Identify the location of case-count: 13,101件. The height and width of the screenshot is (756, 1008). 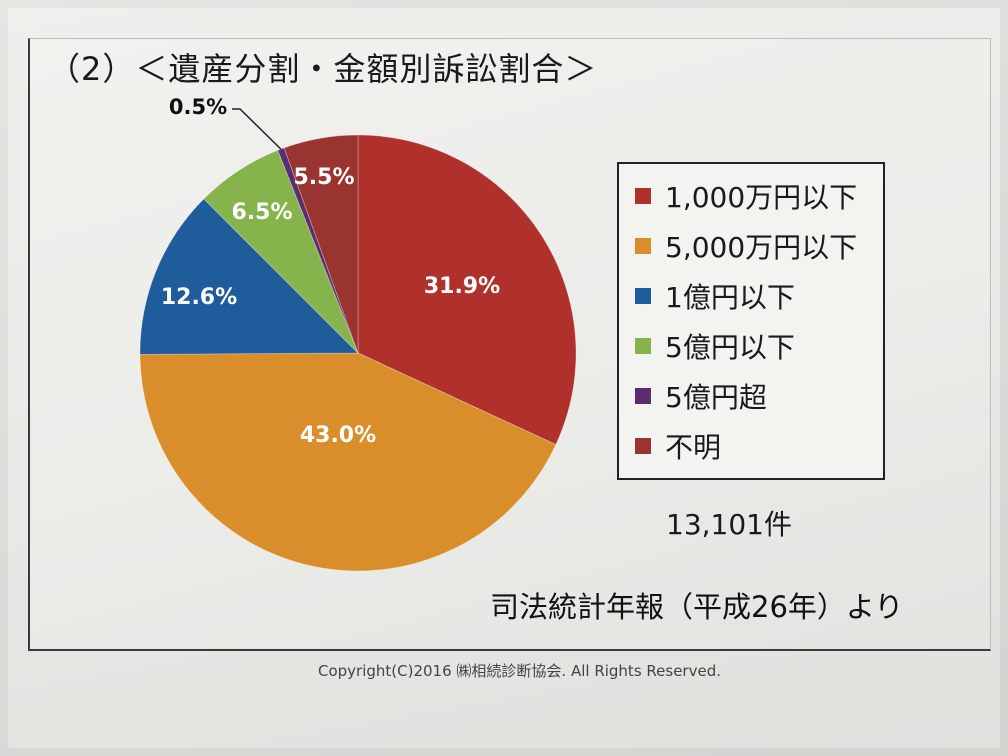
(729, 524).